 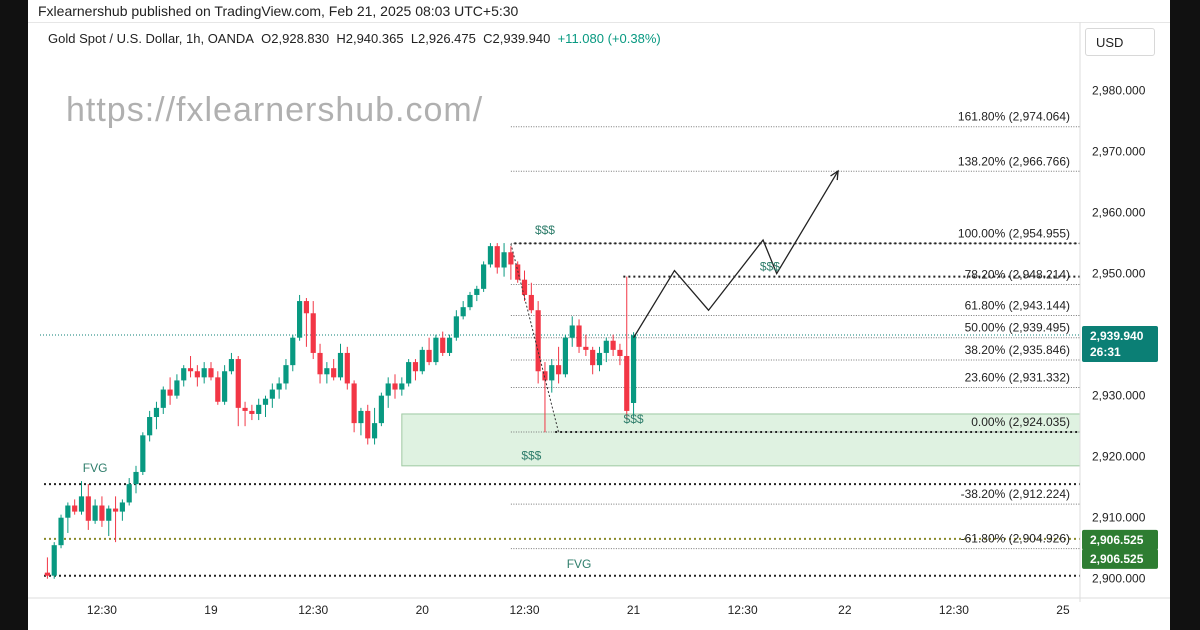 What do you see at coordinates (1017, 328) in the screenshot?
I see `fib-level-label: 50.00% (2,939.495)` at bounding box center [1017, 328].